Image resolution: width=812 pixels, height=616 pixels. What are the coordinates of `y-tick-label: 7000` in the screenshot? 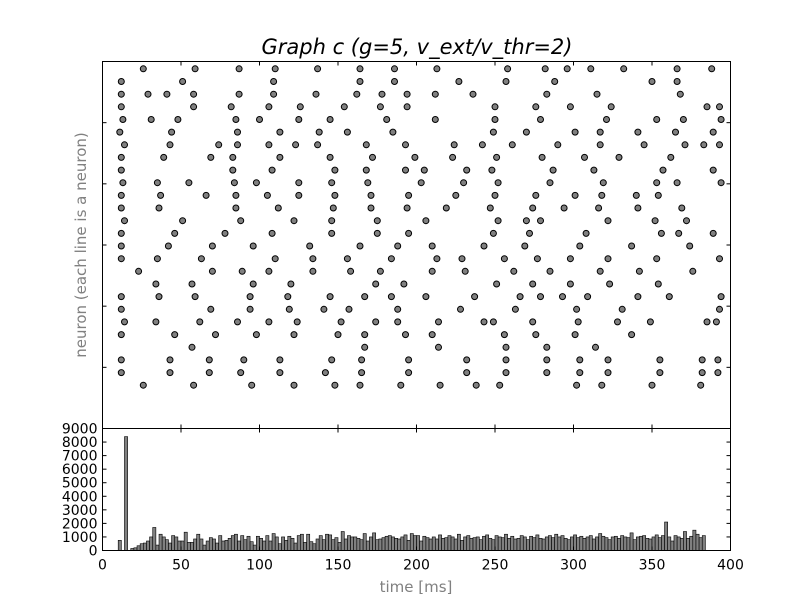 It's located at (80, 457).